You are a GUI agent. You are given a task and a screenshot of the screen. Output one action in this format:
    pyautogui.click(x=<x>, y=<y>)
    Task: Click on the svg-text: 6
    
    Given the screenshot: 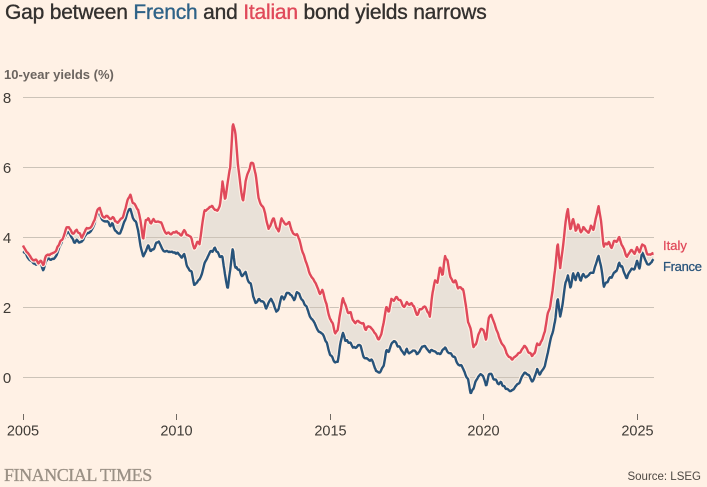 What is the action you would take?
    pyautogui.click(x=7, y=168)
    